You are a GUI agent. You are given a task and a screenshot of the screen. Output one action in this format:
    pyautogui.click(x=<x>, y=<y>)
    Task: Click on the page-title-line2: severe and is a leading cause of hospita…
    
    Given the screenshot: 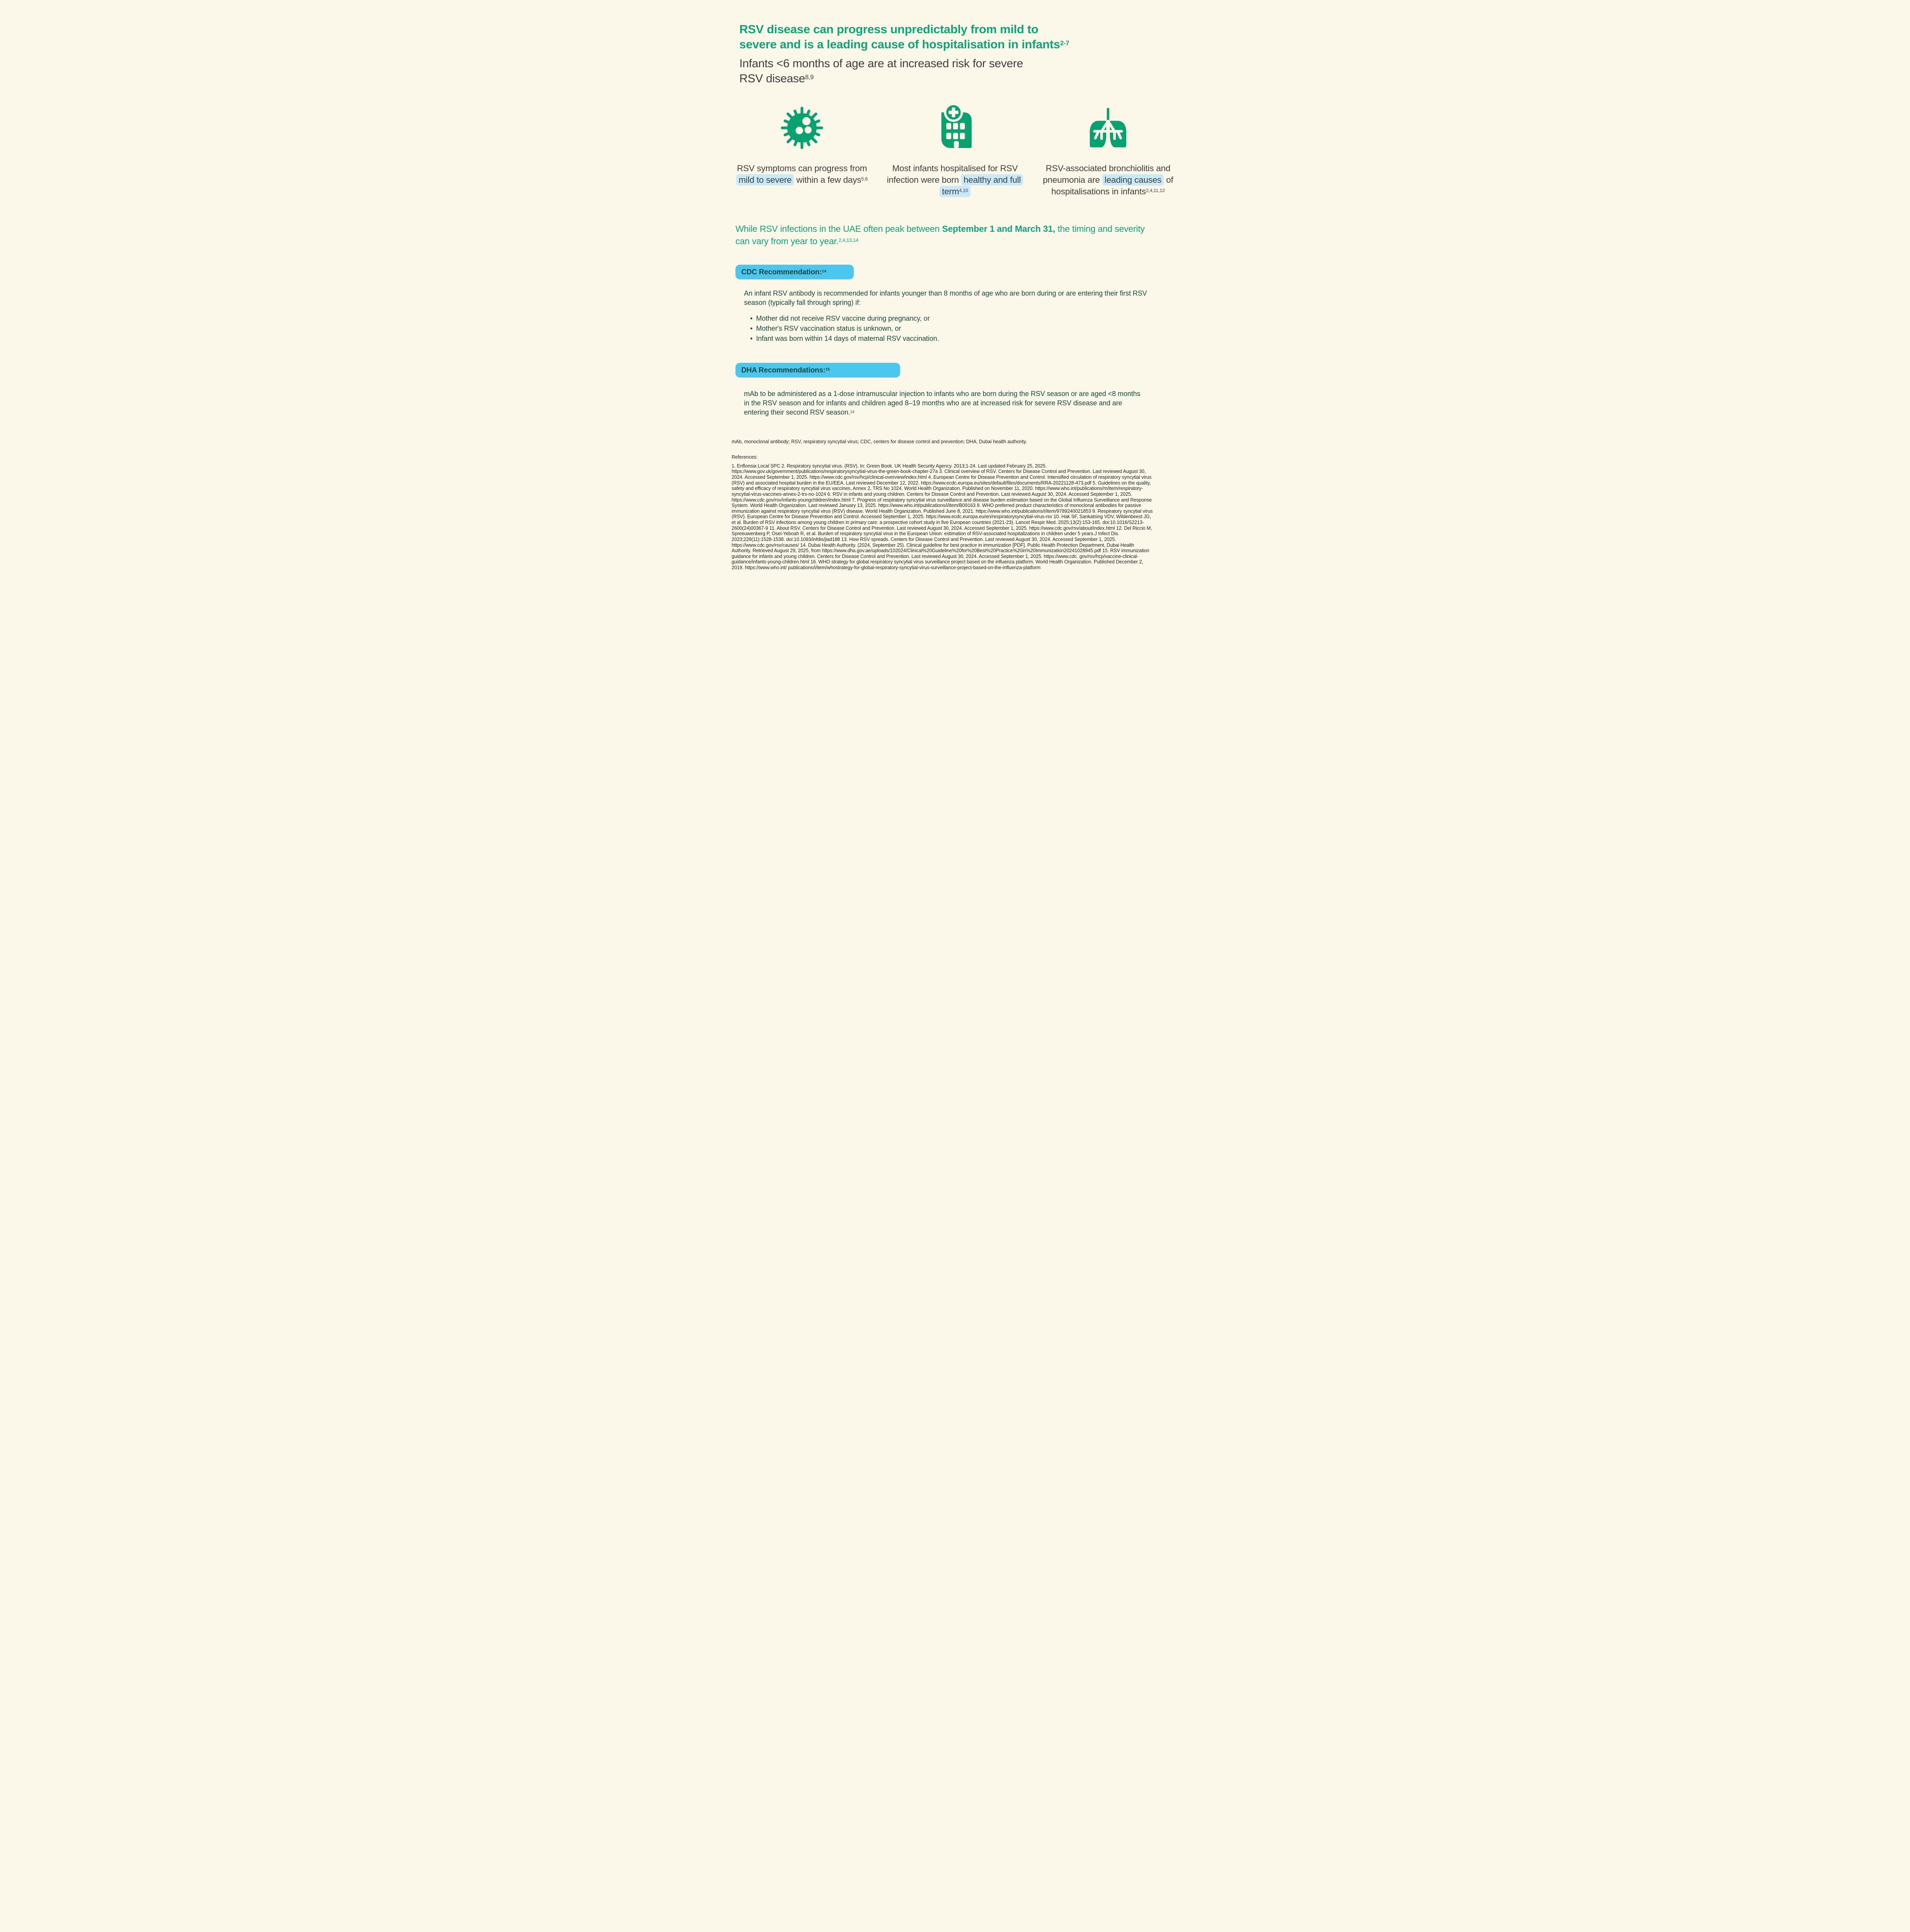 What is the action you would take?
    pyautogui.click(x=900, y=44)
    